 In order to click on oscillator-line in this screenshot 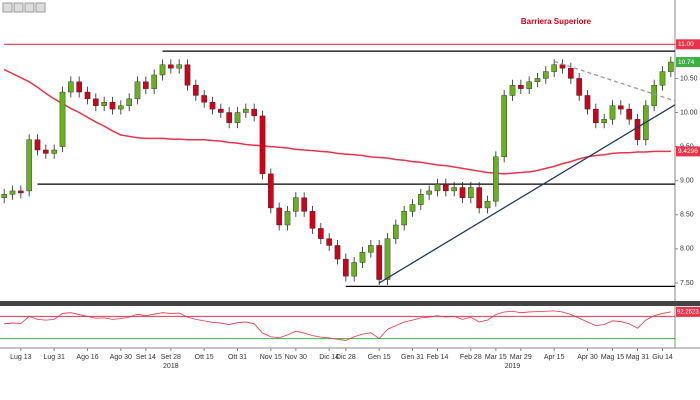, I will do `click(337, 325)`.